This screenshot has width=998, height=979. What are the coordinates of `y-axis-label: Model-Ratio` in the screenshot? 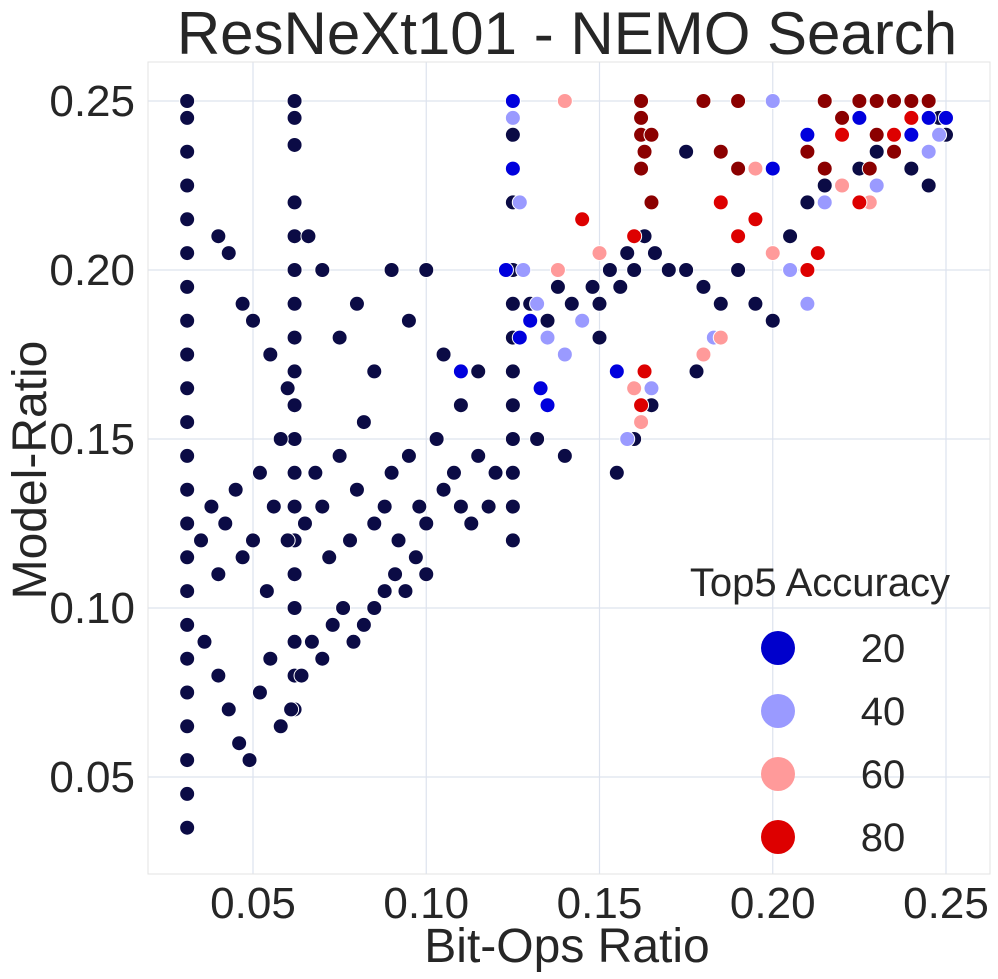 It's located at (30, 470).